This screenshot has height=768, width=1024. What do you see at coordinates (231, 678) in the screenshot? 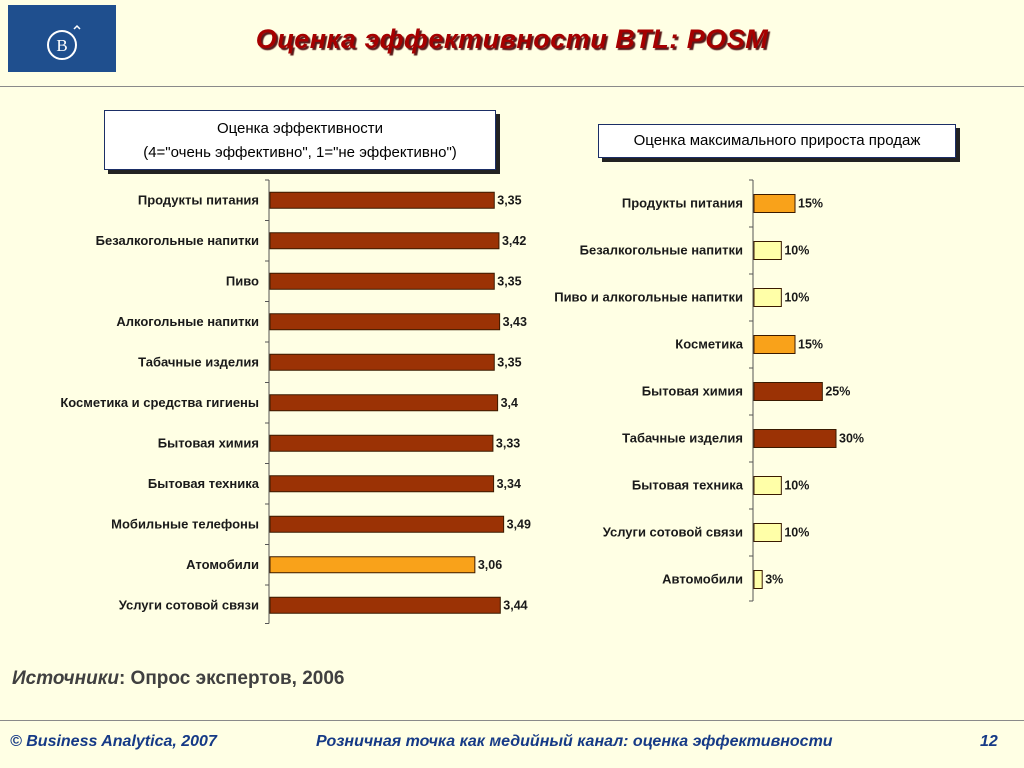
I see `source-text: : Опрос экспертов, 2006` at bounding box center [231, 678].